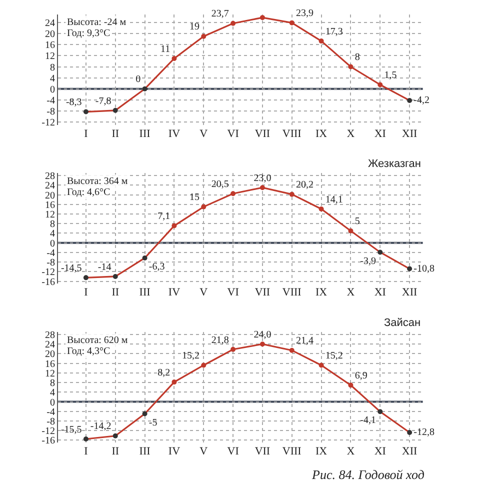 The image size is (500, 500). Describe the element at coordinates (334, 200) in the screenshot. I see `data-label: 14,1` at that location.